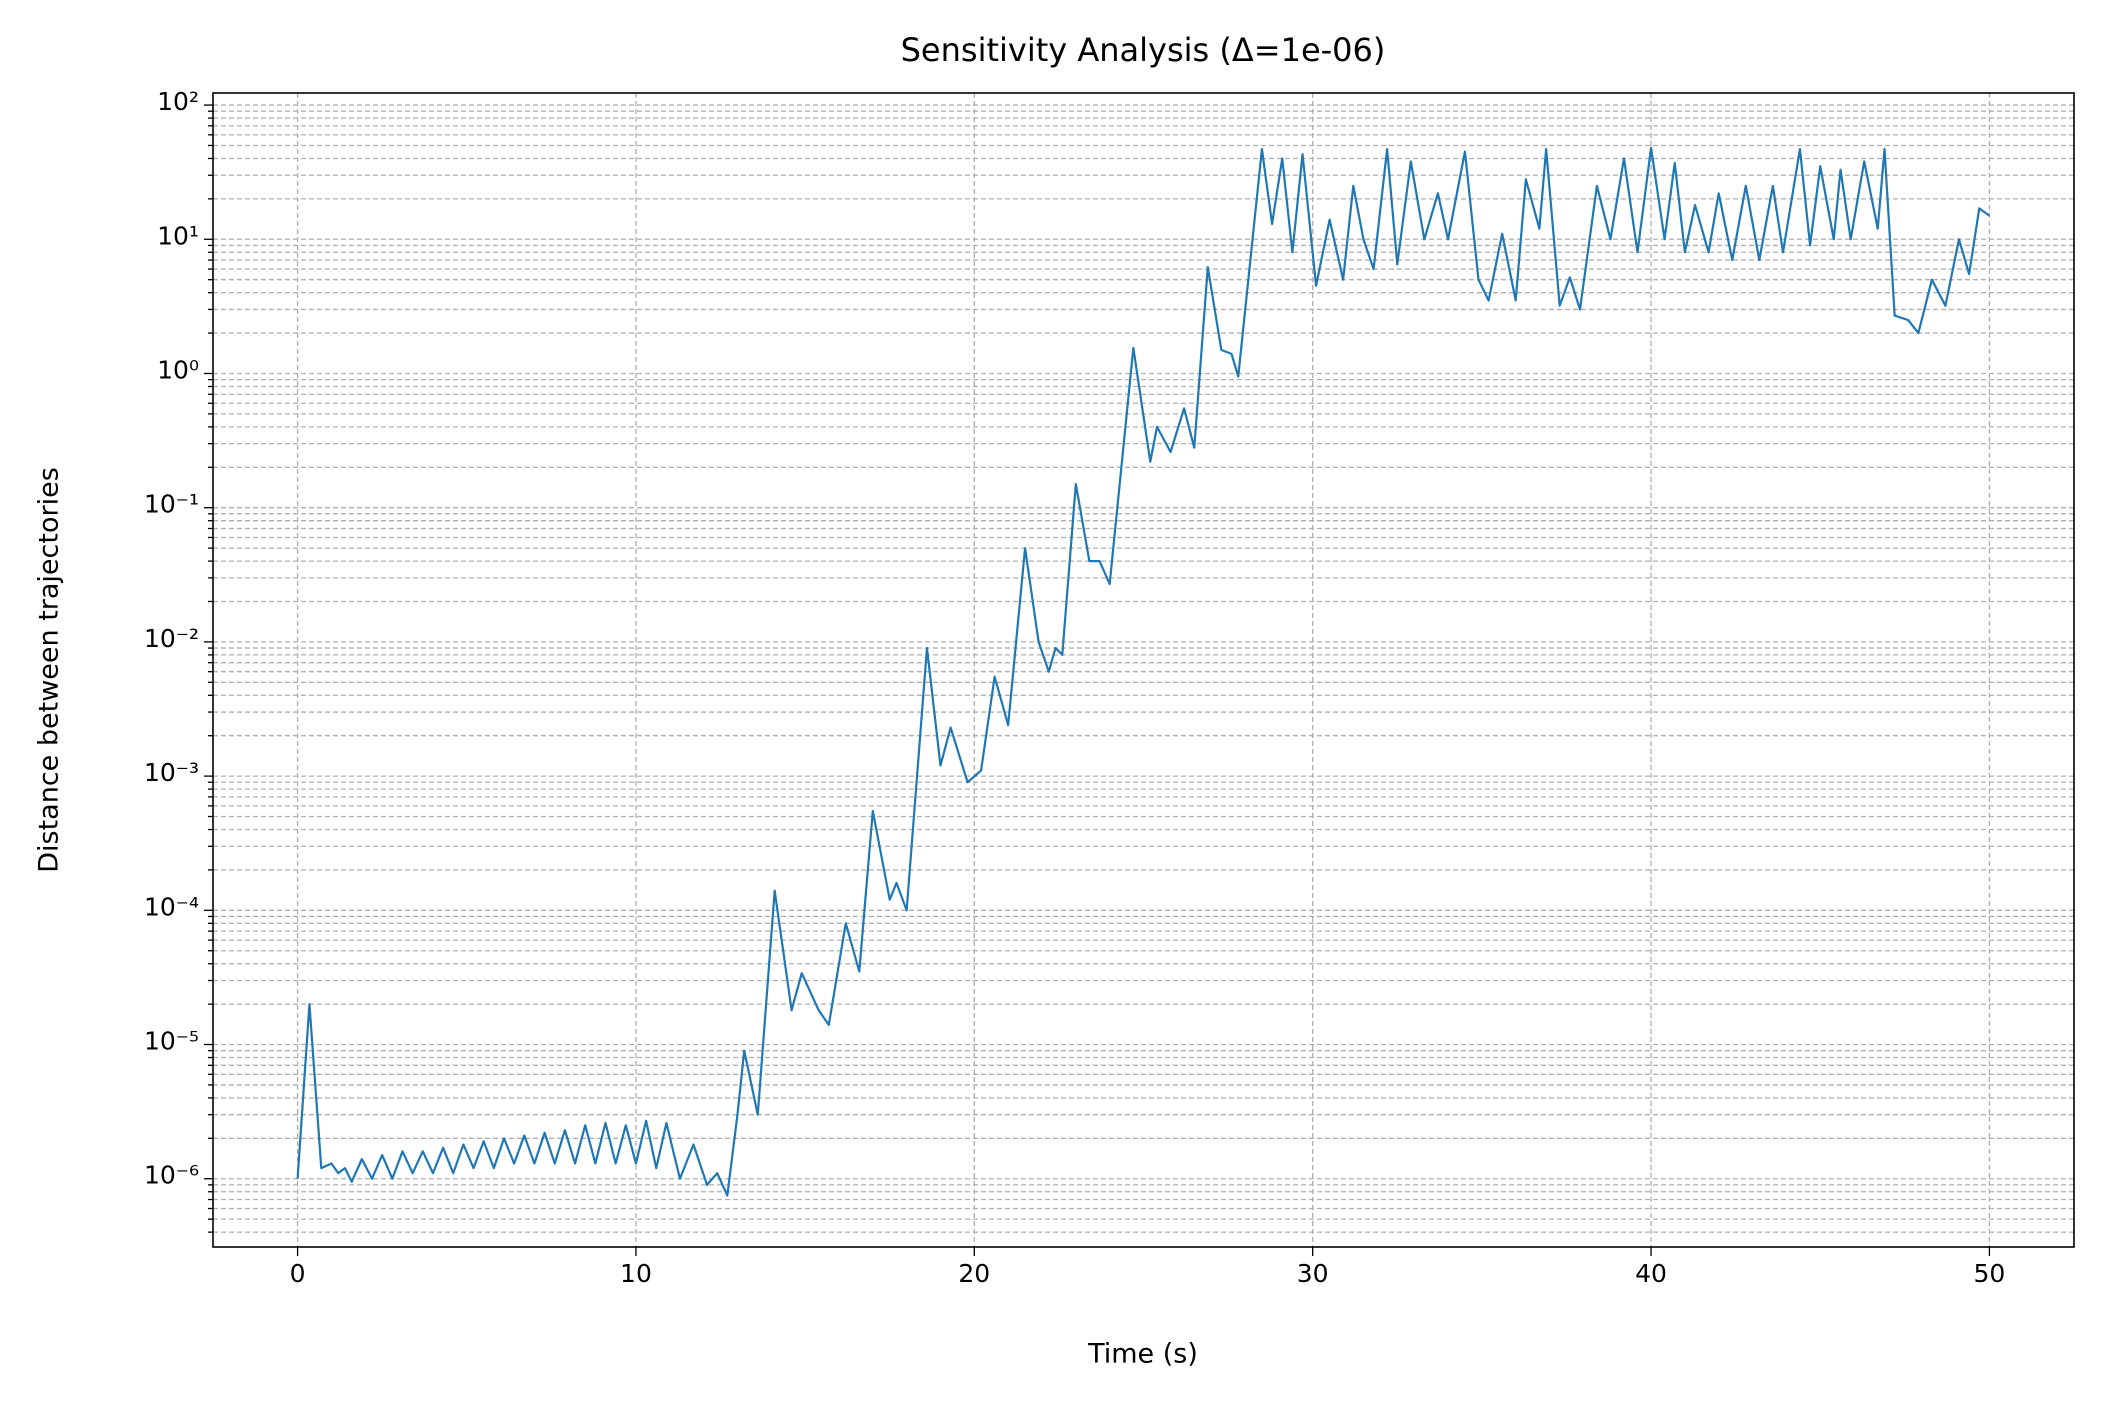  I want to click on y-tick-label: 10⁻², so click(171, 638).